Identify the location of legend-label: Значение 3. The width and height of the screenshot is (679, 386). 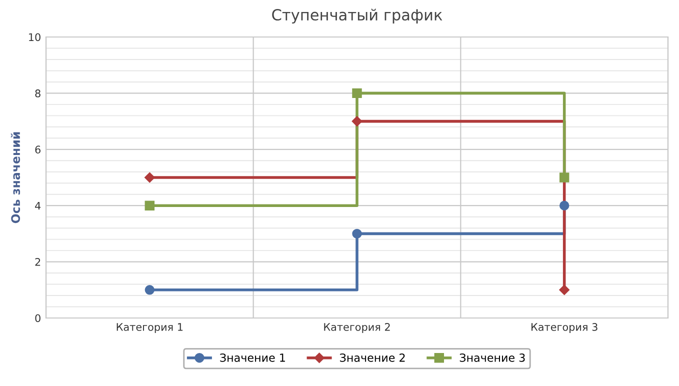
(492, 357).